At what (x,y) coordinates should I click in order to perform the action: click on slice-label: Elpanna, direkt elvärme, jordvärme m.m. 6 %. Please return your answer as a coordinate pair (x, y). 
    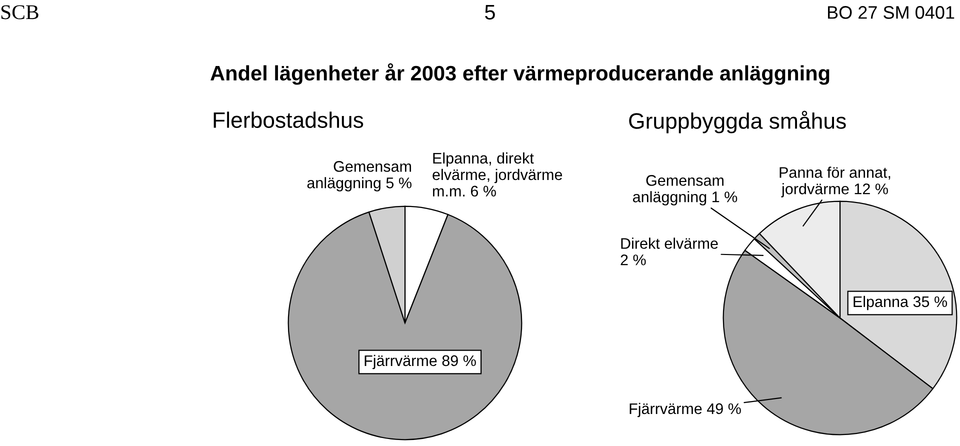
    Looking at the image, I should click on (497, 174).